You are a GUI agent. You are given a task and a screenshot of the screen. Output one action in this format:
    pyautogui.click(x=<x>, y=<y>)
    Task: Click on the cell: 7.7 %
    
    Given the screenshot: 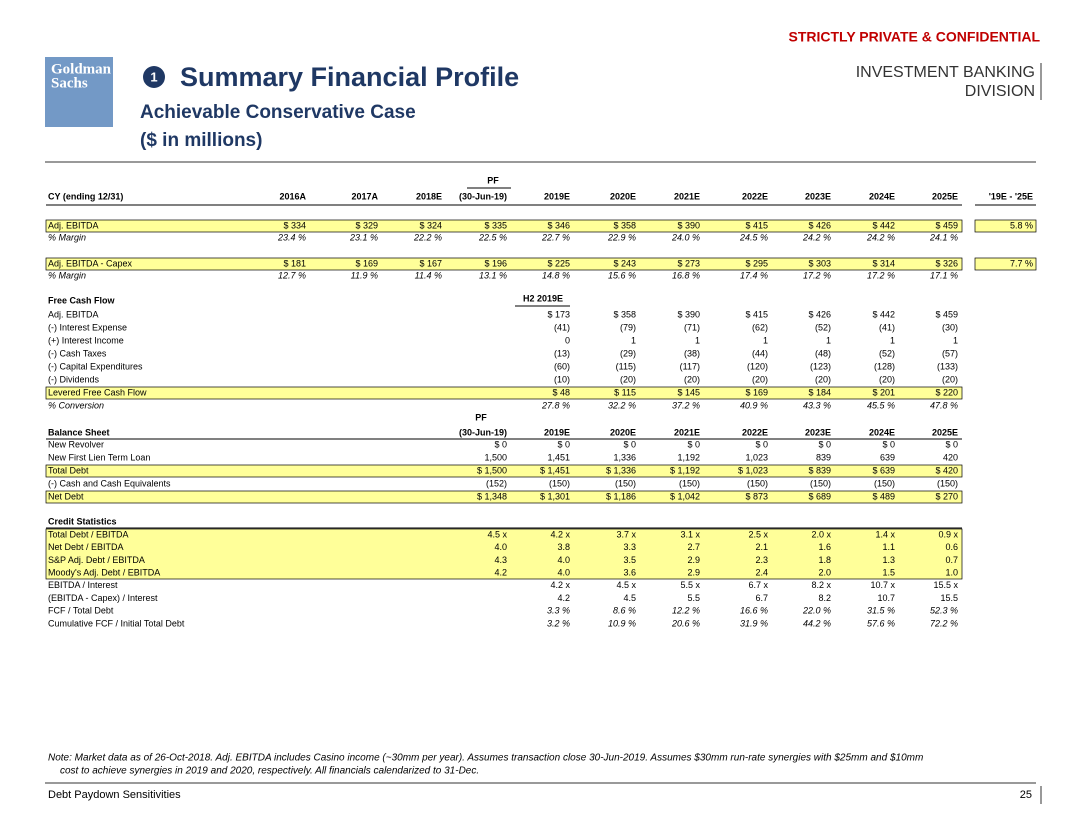 What is the action you would take?
    pyautogui.click(x=1021, y=263)
    